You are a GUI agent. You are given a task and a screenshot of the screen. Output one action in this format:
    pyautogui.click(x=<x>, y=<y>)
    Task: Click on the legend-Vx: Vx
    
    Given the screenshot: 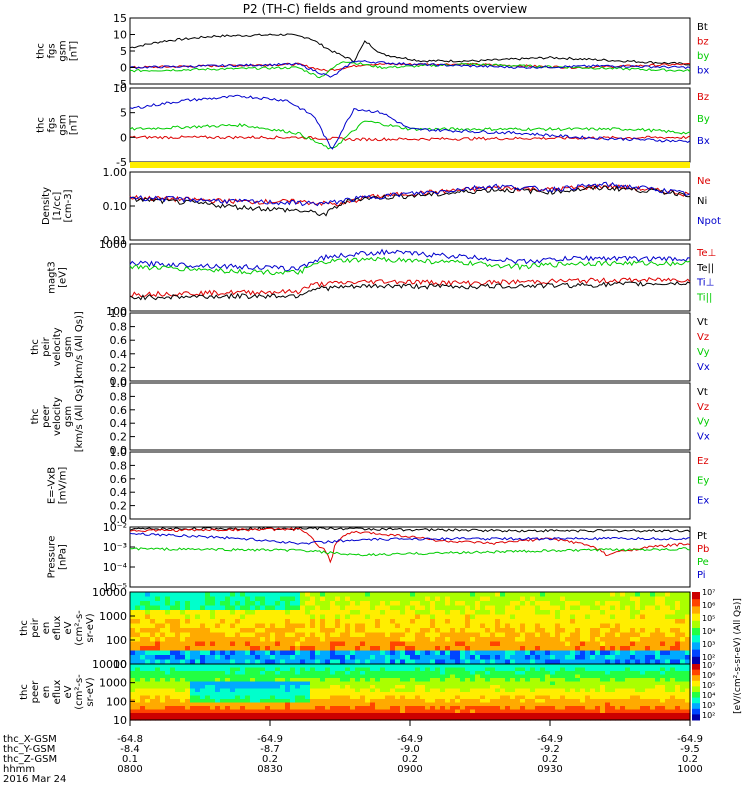 What is the action you would take?
    pyautogui.click(x=703, y=367)
    